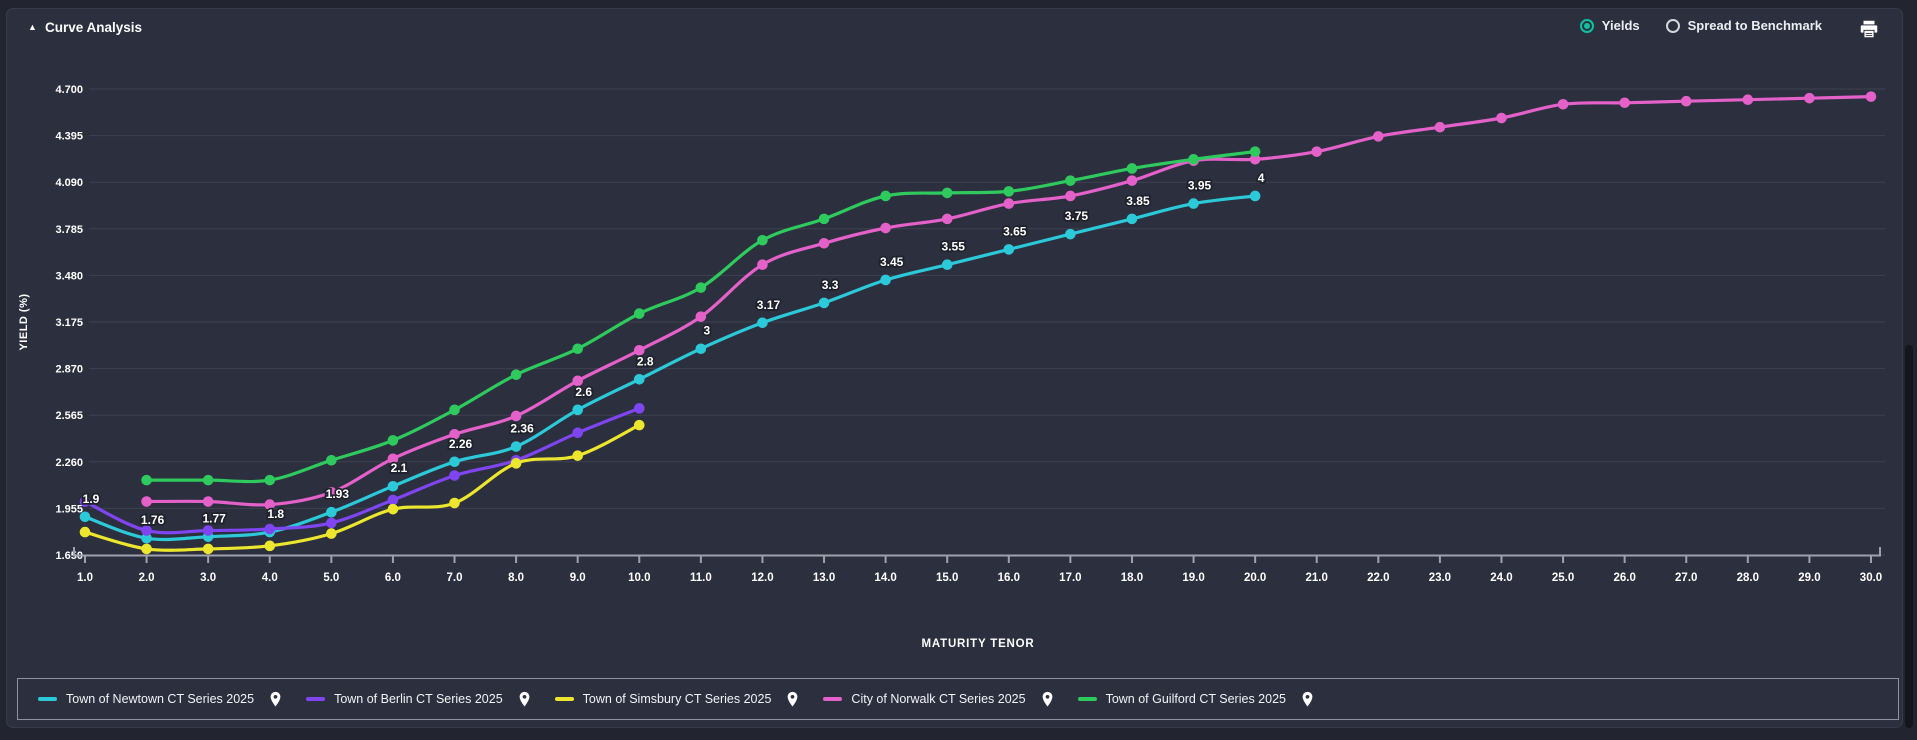  Describe the element at coordinates (938, 699) in the screenshot. I see `legend-item-city-of-norwalk-ct-series-2025: City of Norwalk CT Series 2025` at that location.